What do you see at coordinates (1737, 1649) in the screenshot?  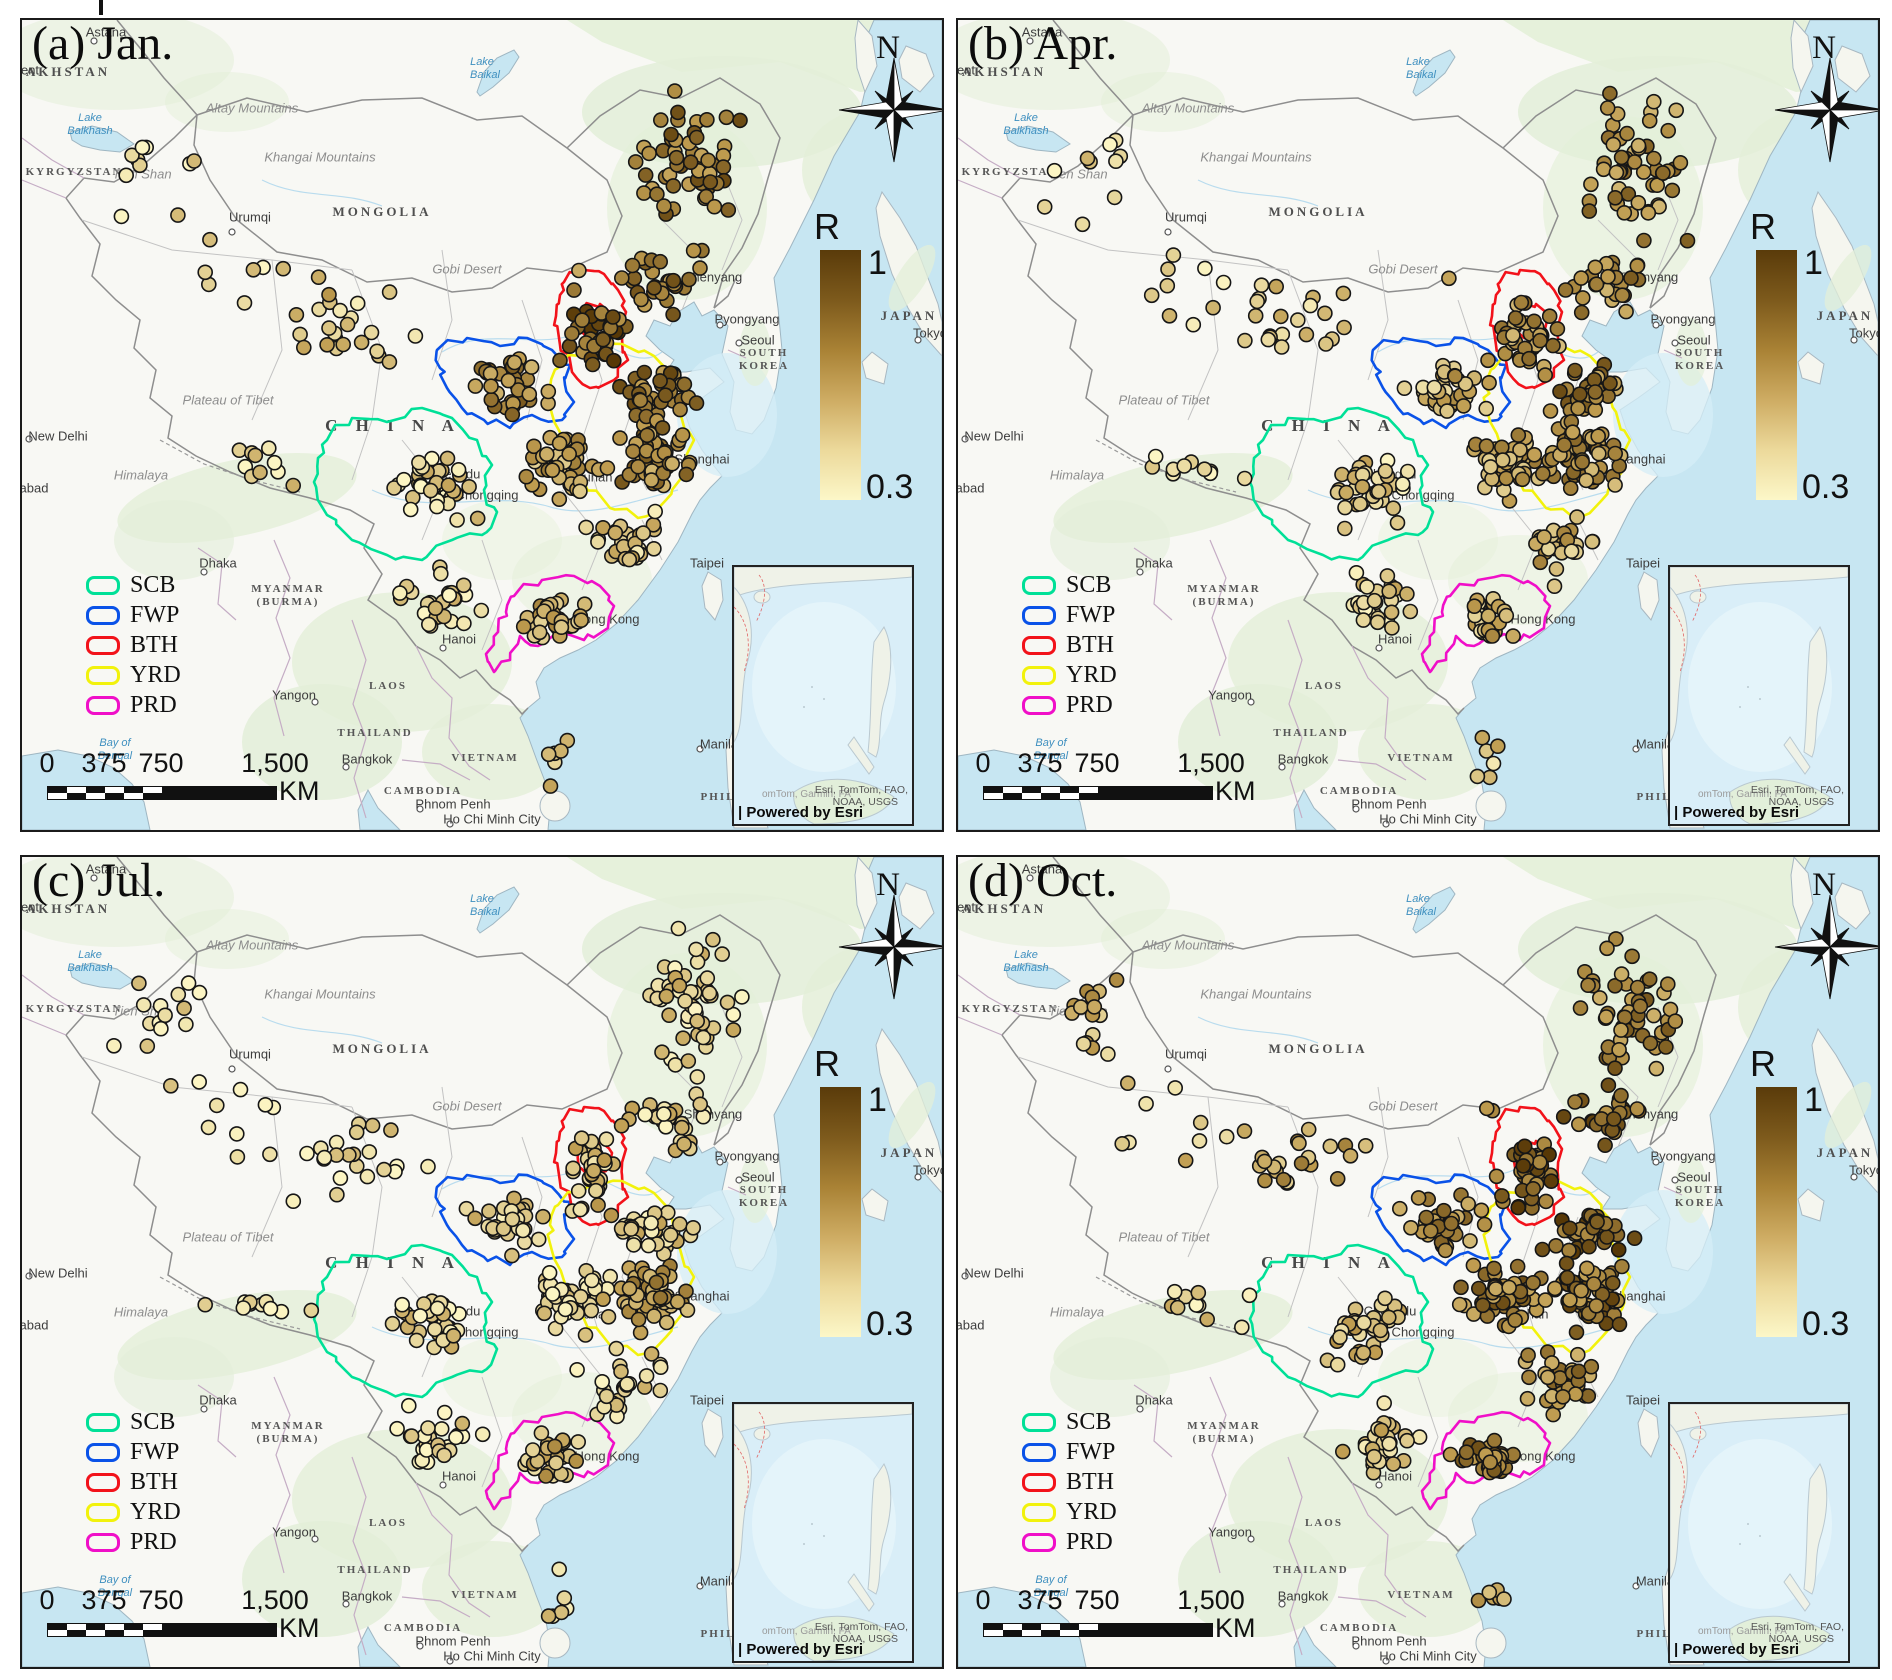 I see `powered-by-esri: | Powered by Esri` at bounding box center [1737, 1649].